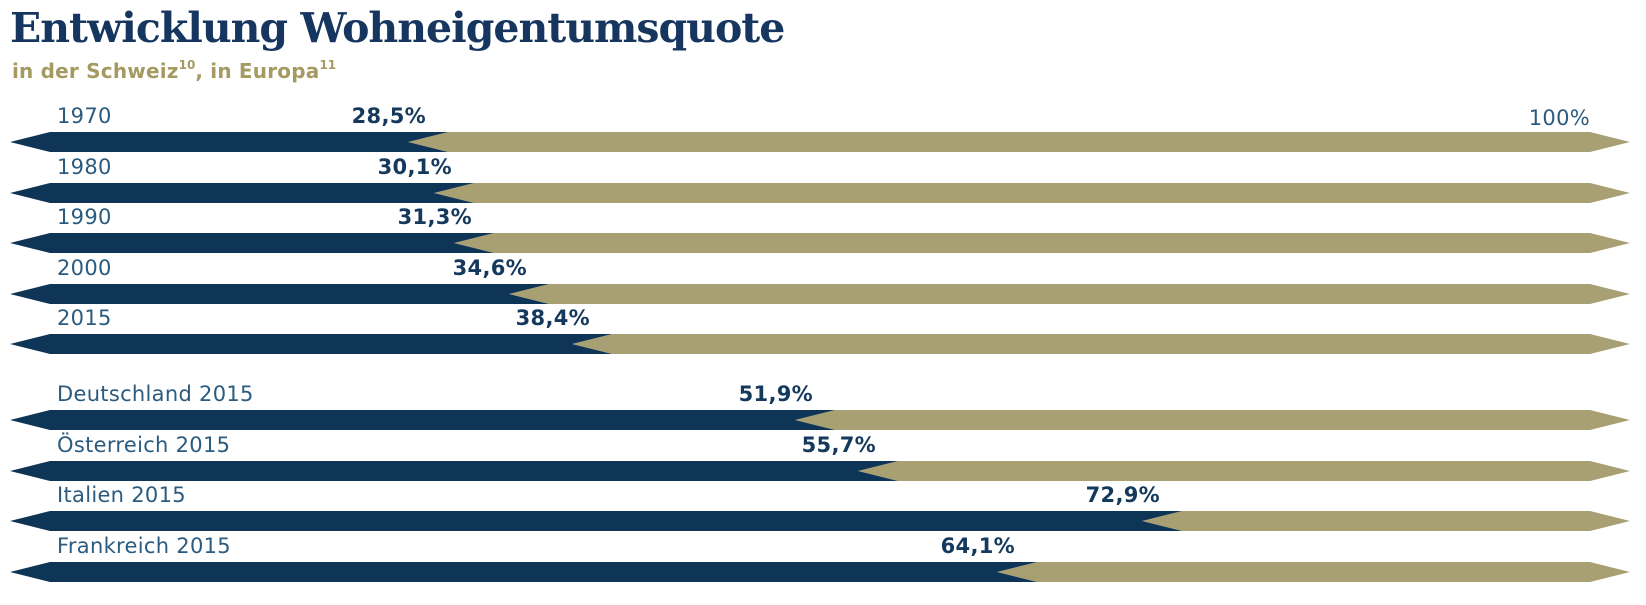  Describe the element at coordinates (257, 71) in the screenshot. I see `subtitle-part-europa: , in Europa` at that location.